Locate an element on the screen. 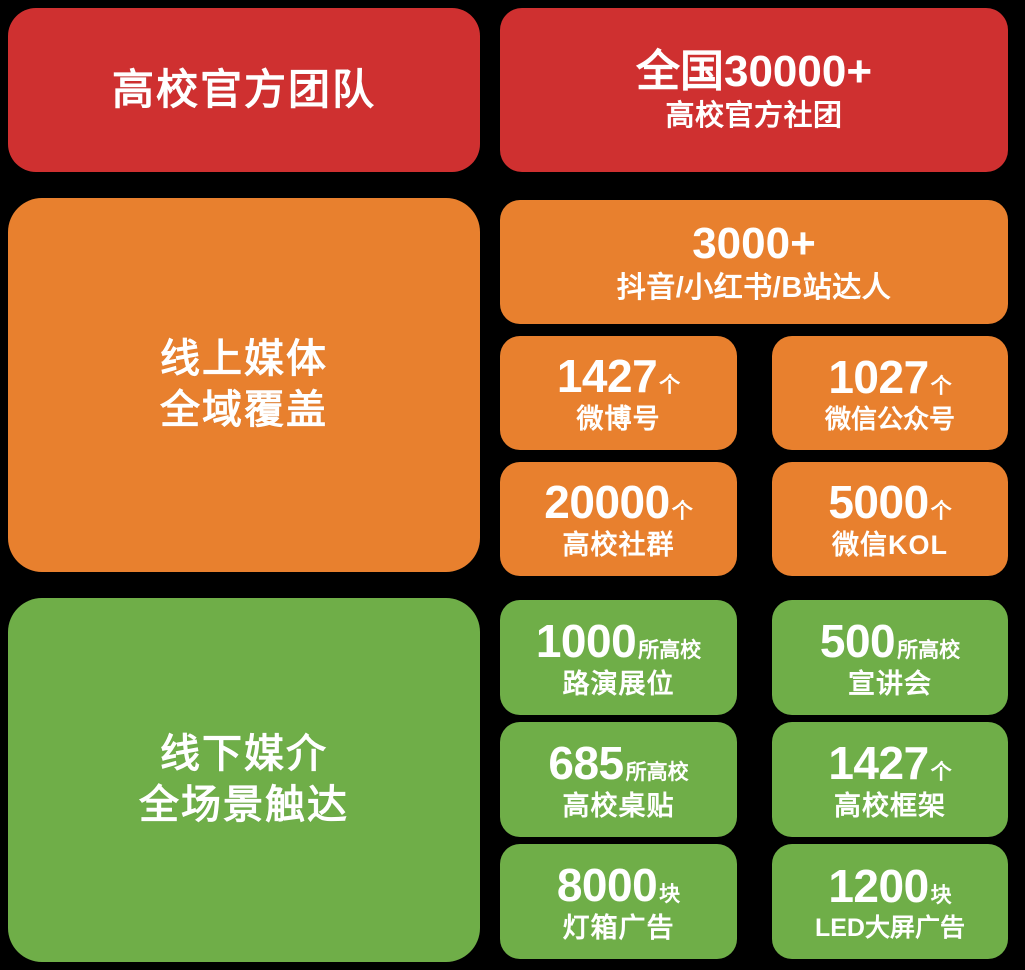 The height and width of the screenshot is (970, 1025). stat-number-line: 1027 个 is located at coordinates (890, 376).